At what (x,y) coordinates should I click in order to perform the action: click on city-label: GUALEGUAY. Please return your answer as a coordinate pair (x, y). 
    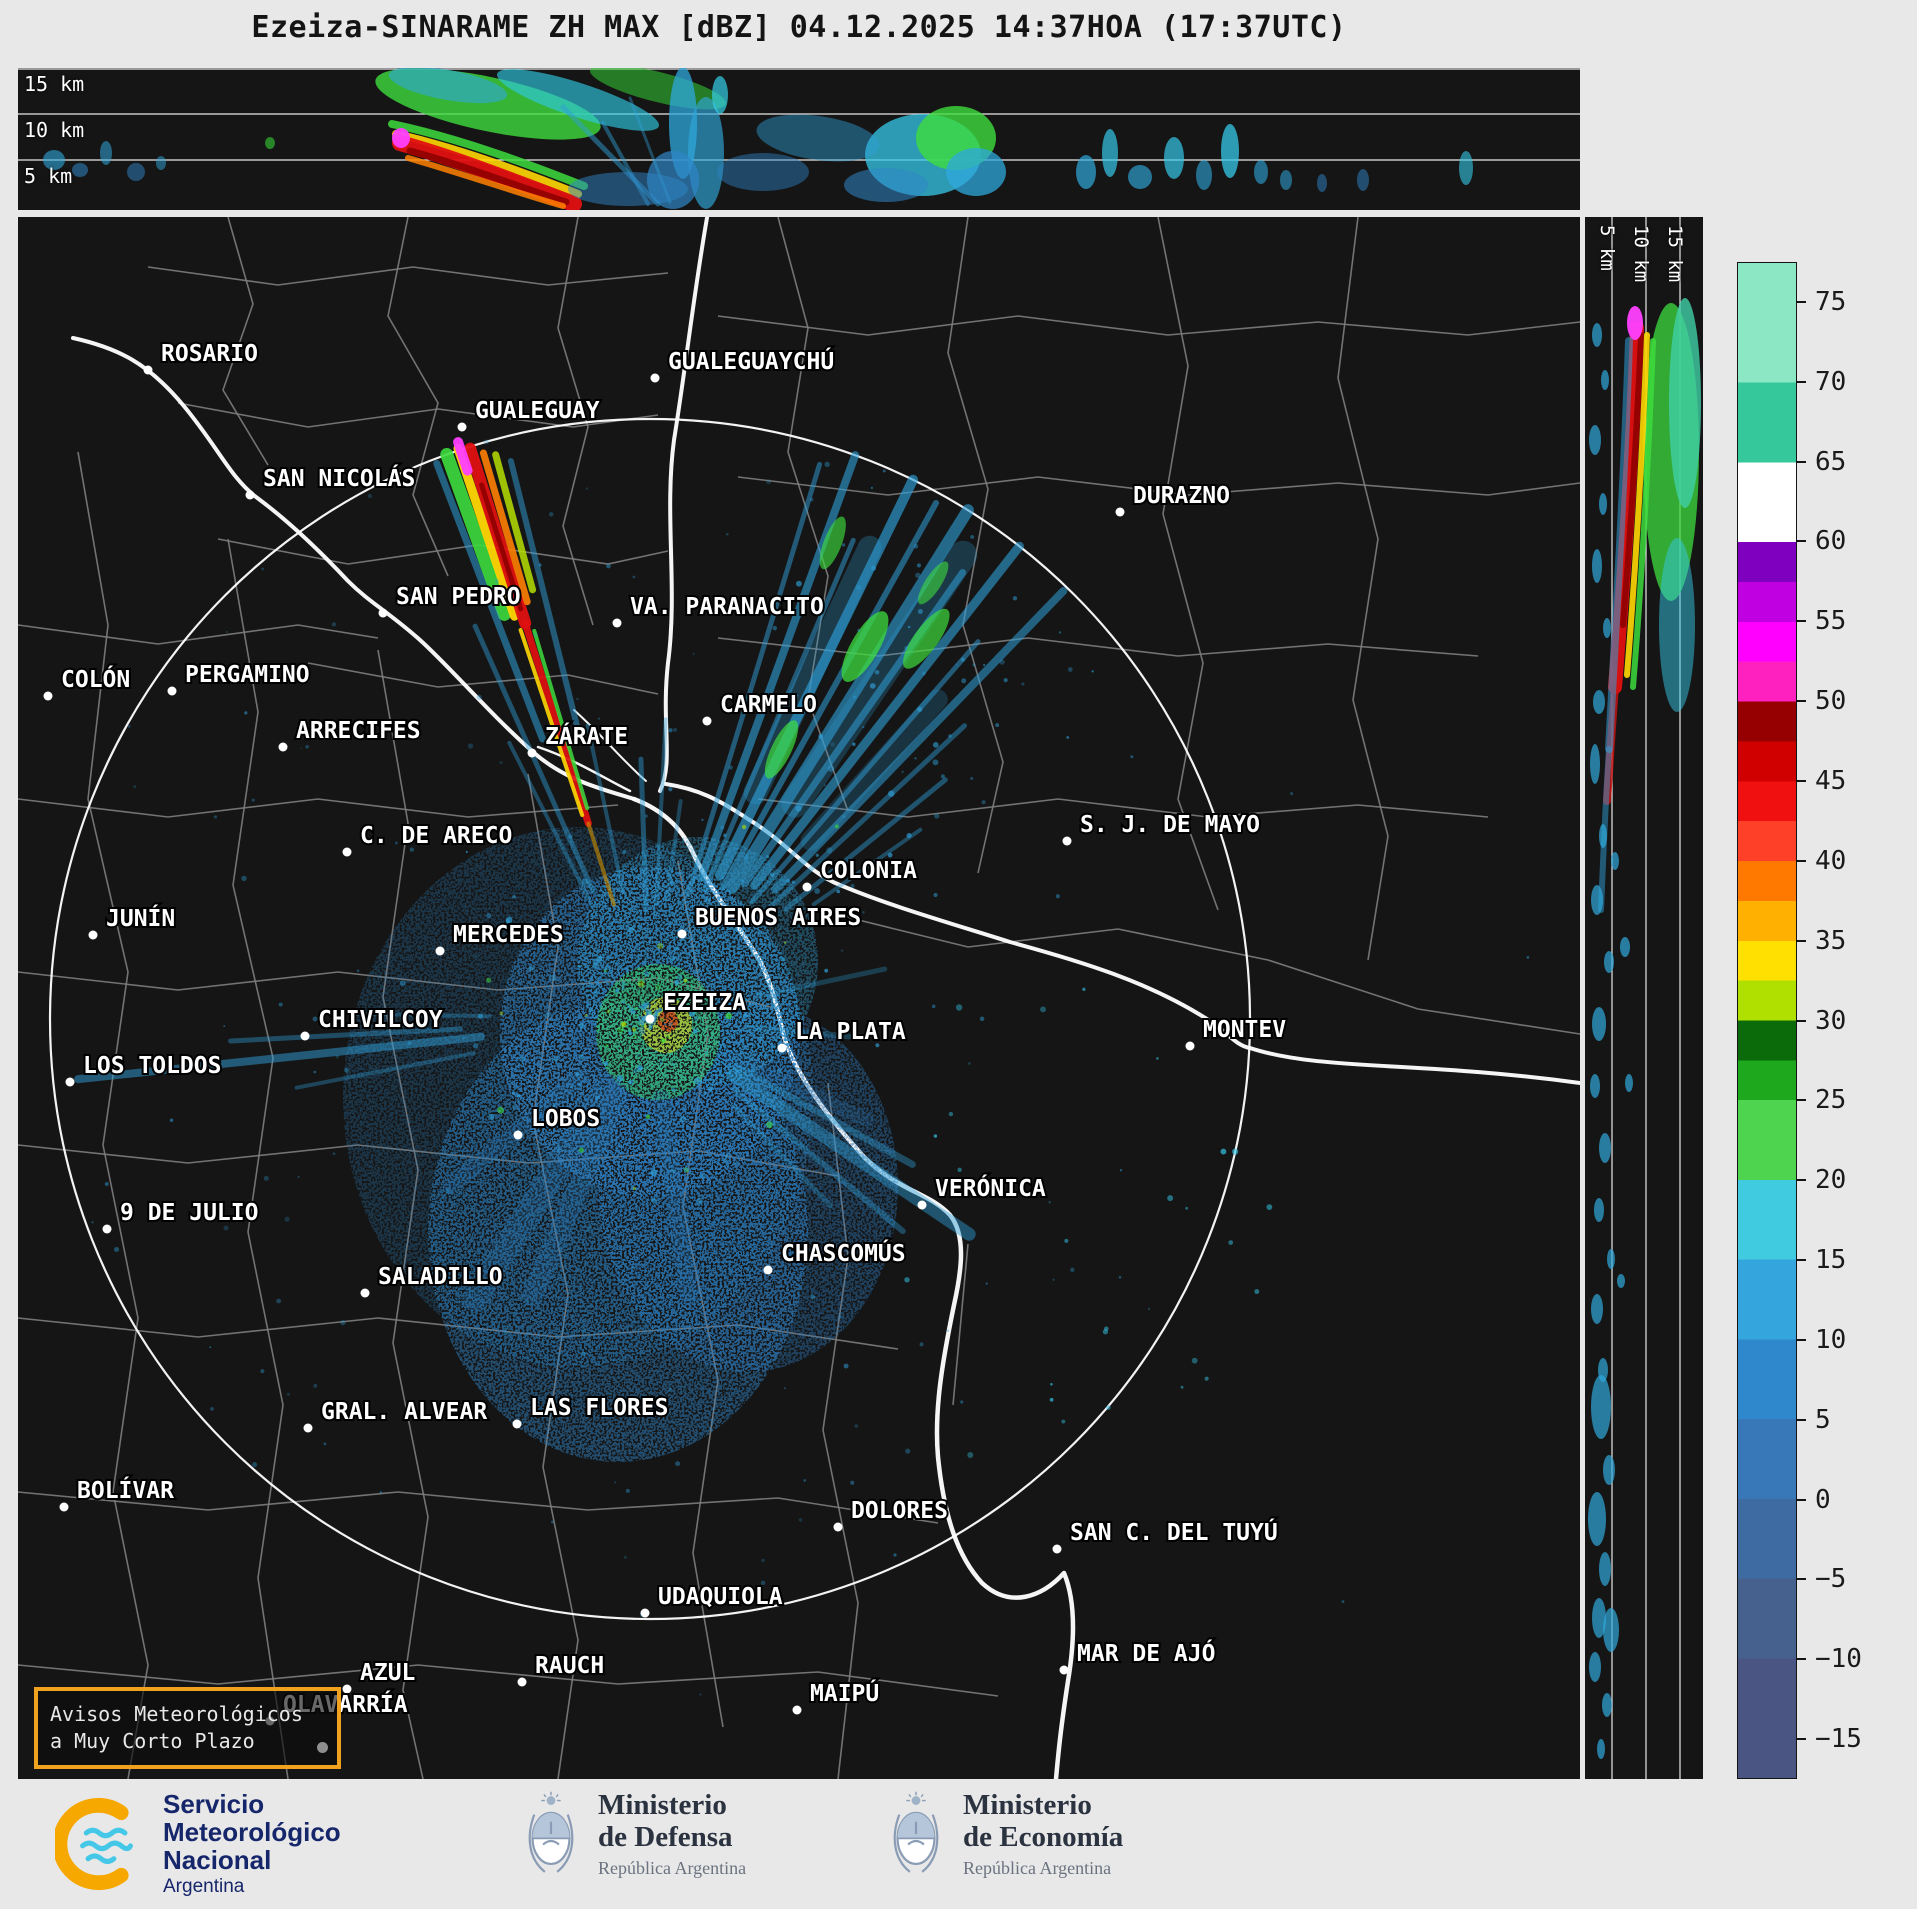
    Looking at the image, I should click on (537, 411).